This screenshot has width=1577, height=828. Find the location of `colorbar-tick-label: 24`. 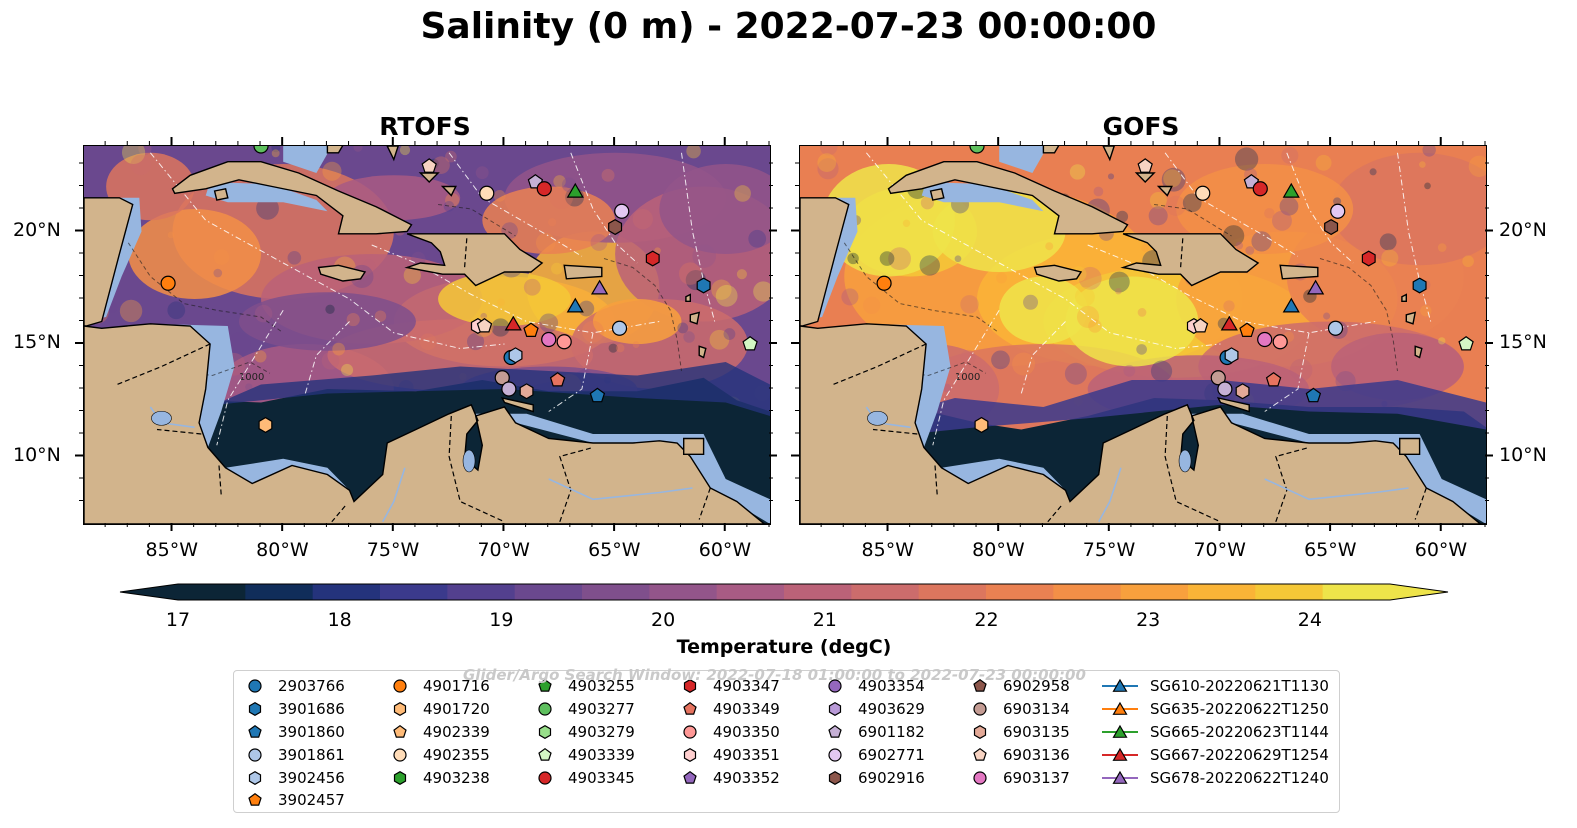

colorbar-tick-label: 24 is located at coordinates (1309, 620).